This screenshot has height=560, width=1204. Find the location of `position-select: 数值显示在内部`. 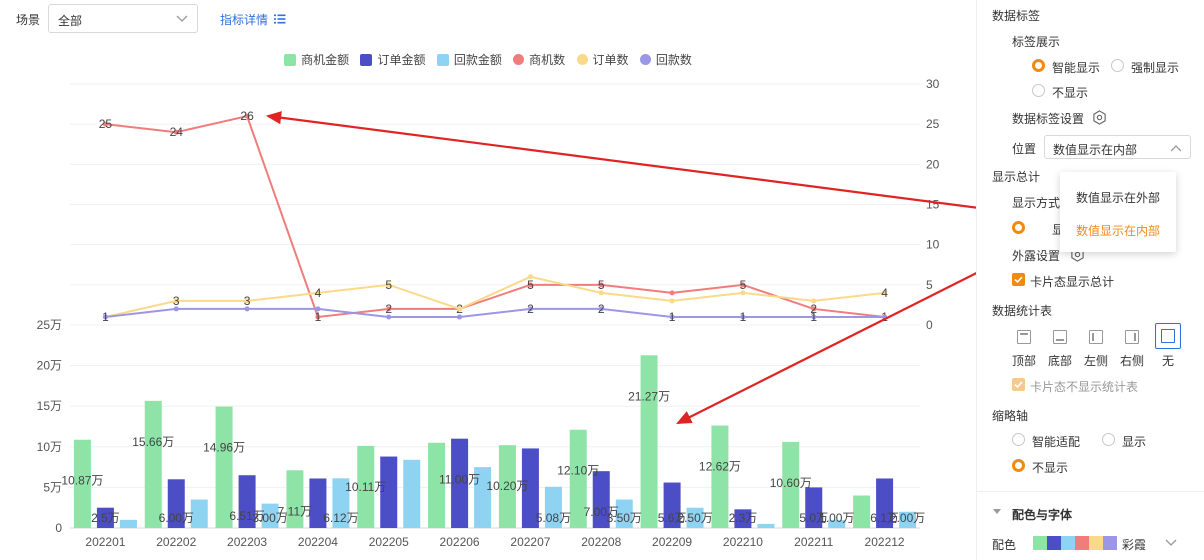

position-select: 数值显示在内部 is located at coordinates (1117, 147).